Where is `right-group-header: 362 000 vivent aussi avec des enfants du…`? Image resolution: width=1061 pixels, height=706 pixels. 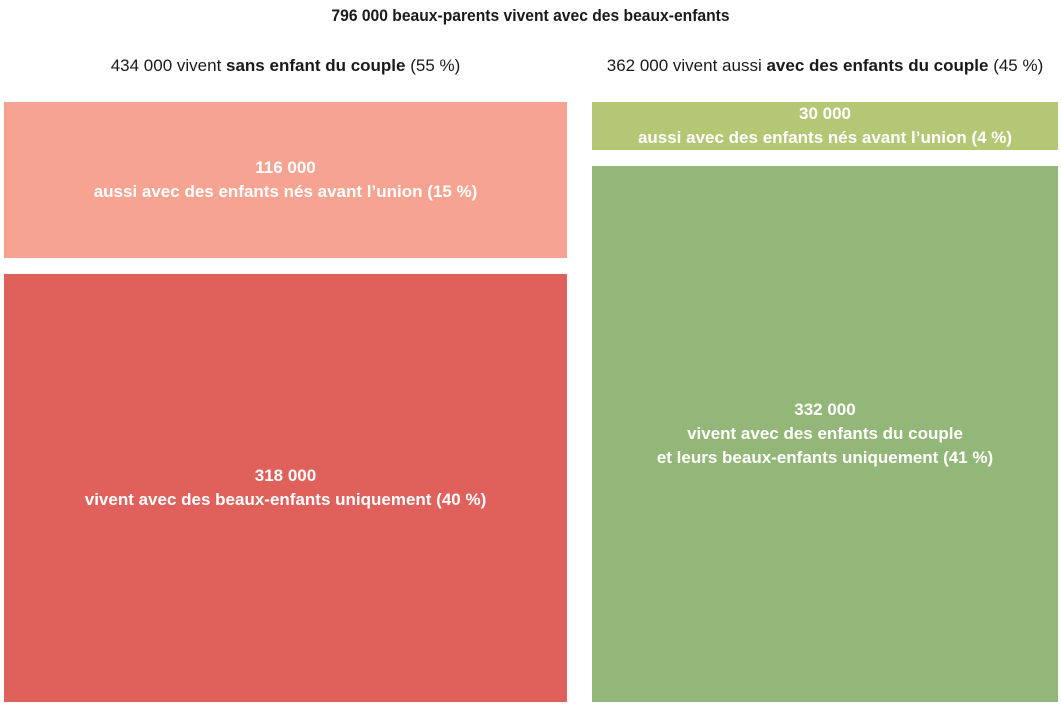
right-group-header: 362 000 vivent aussi avec des enfants du… is located at coordinates (825, 66).